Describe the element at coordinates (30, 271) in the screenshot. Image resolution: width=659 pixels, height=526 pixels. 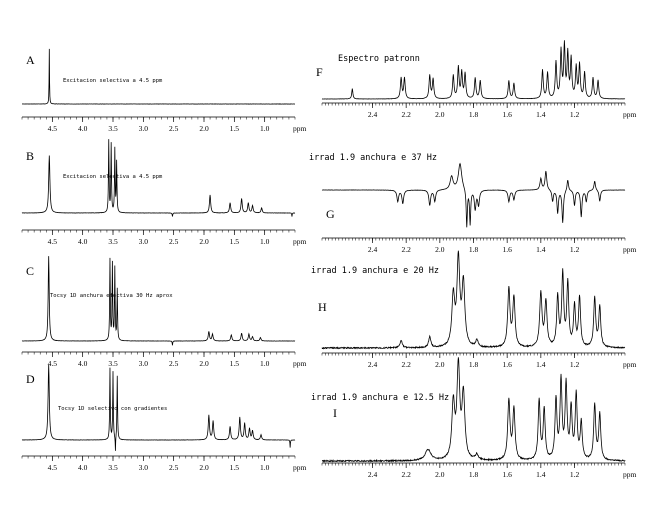
I see `panel-letter: C` at that location.